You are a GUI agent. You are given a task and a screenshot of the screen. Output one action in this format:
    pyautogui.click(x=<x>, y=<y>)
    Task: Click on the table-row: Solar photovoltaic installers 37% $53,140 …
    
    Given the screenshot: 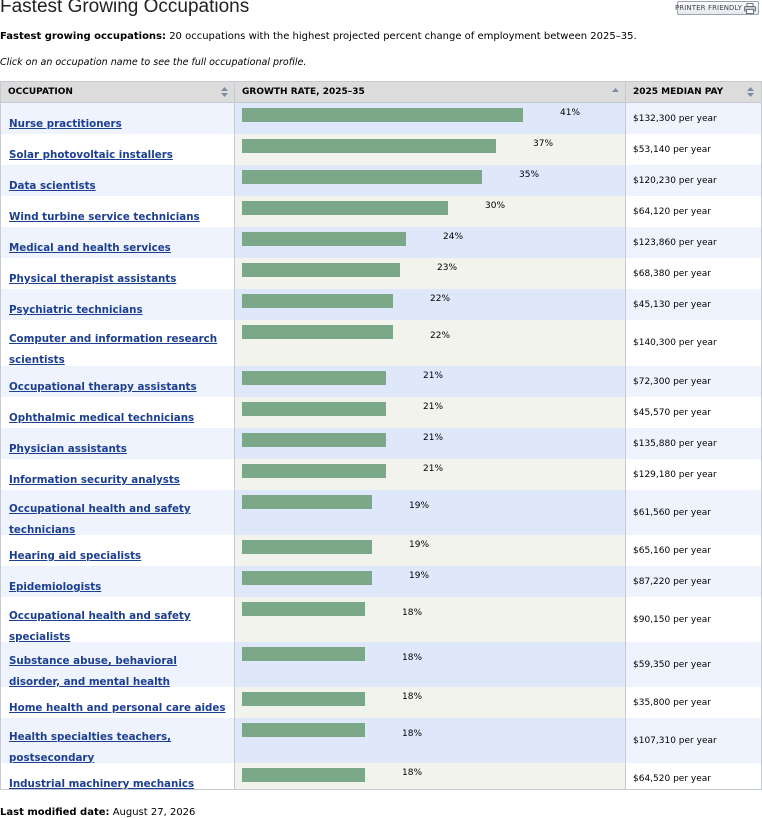 What is the action you would take?
    pyautogui.click(x=381, y=149)
    